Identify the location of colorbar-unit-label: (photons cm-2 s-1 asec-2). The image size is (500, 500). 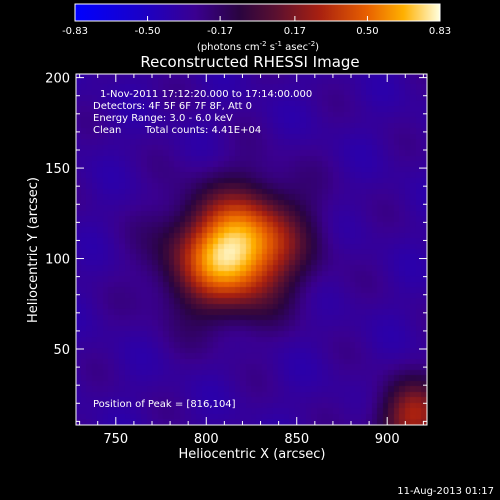
(258, 46).